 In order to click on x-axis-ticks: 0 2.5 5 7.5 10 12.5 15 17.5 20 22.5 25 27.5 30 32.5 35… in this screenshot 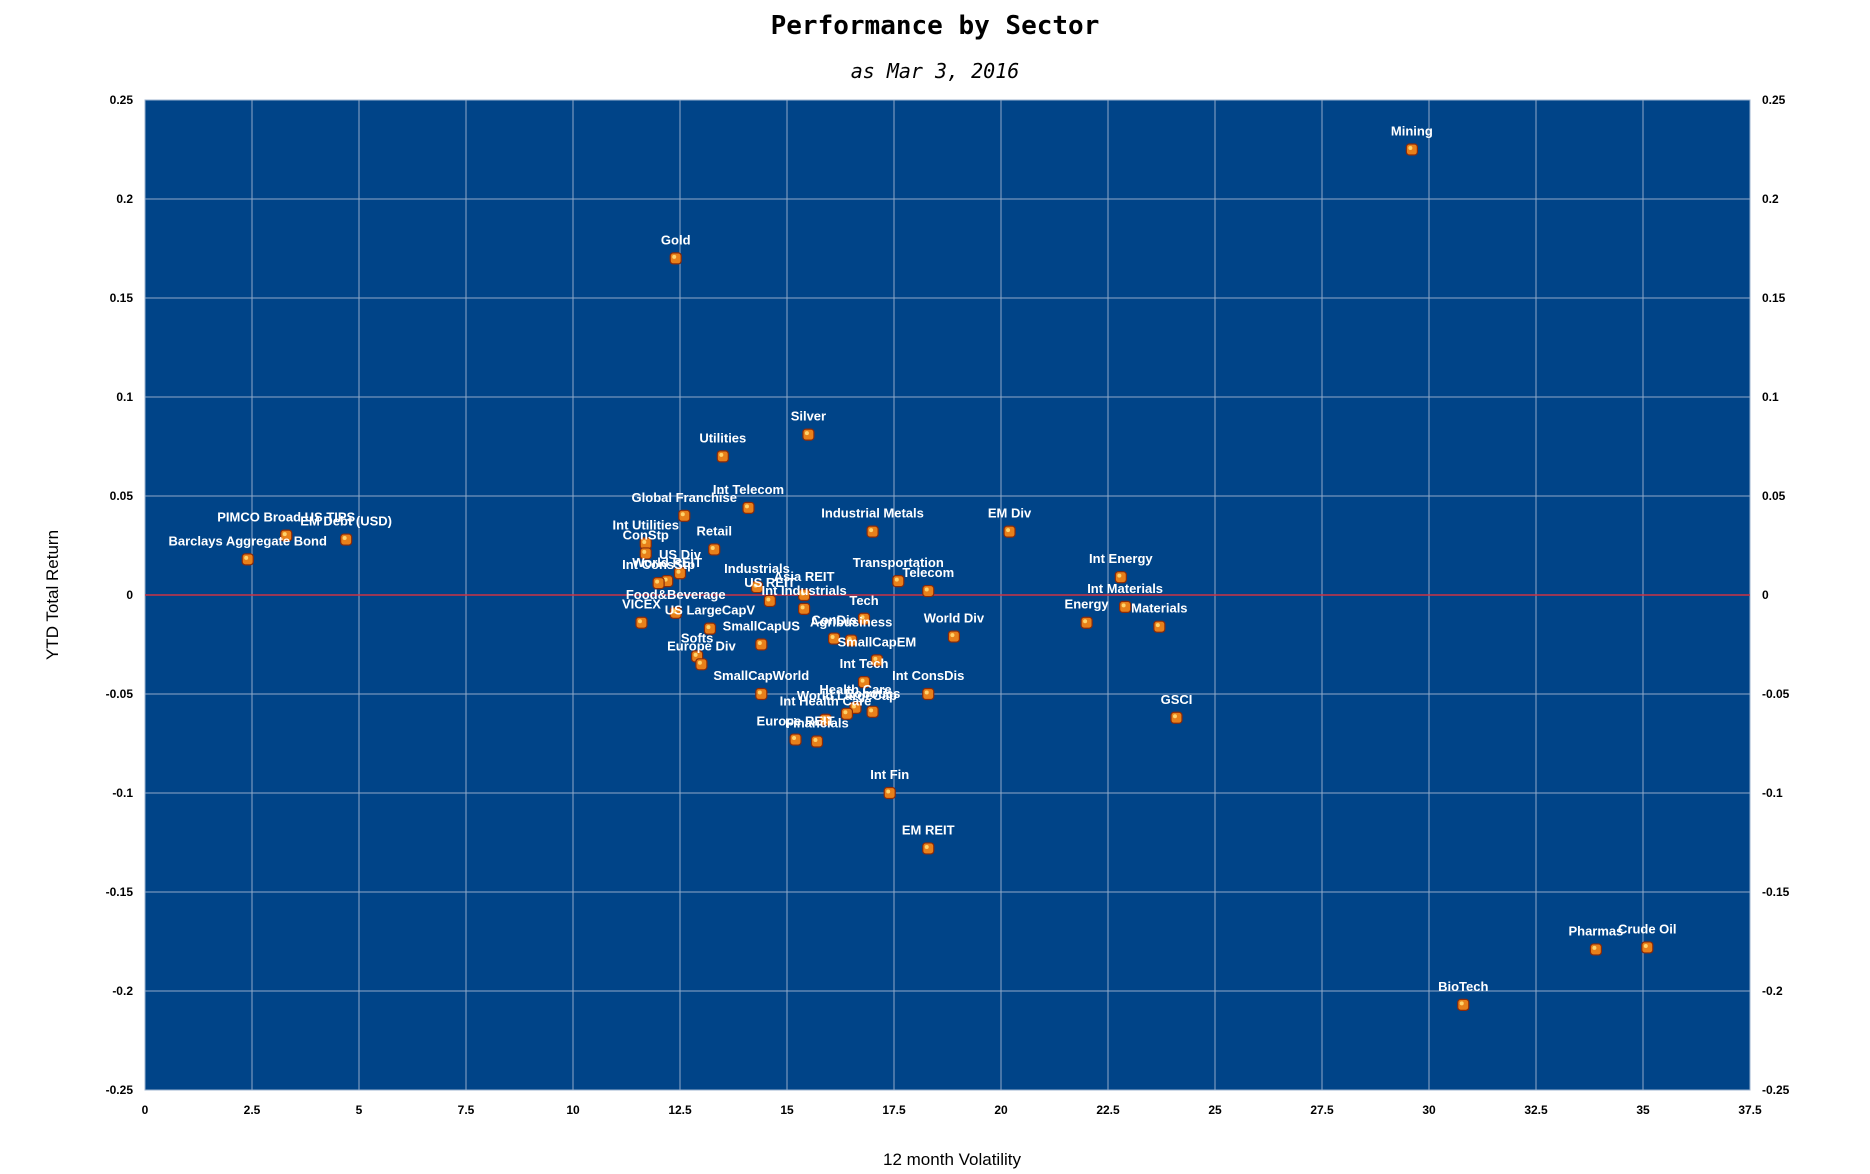, I will do `click(952, 1110)`.